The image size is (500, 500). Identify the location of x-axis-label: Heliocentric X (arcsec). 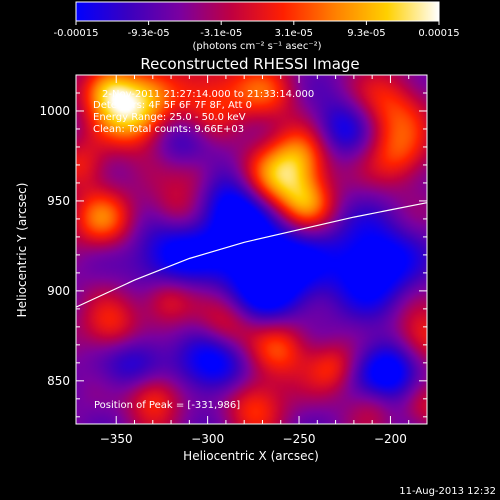
(251, 456).